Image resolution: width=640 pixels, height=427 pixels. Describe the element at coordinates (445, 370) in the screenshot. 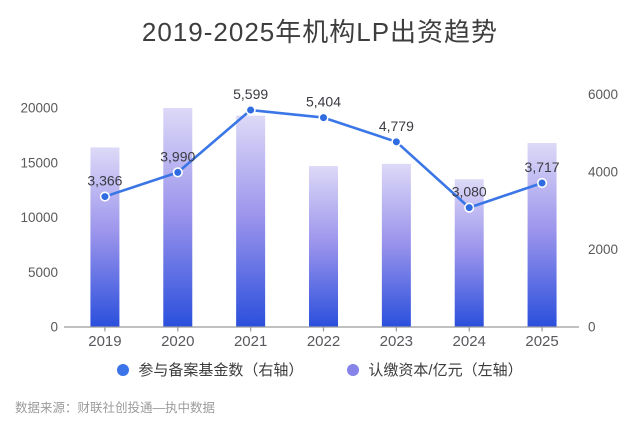

I see `legend-label: 认缴资本/亿元（左轴）` at that location.